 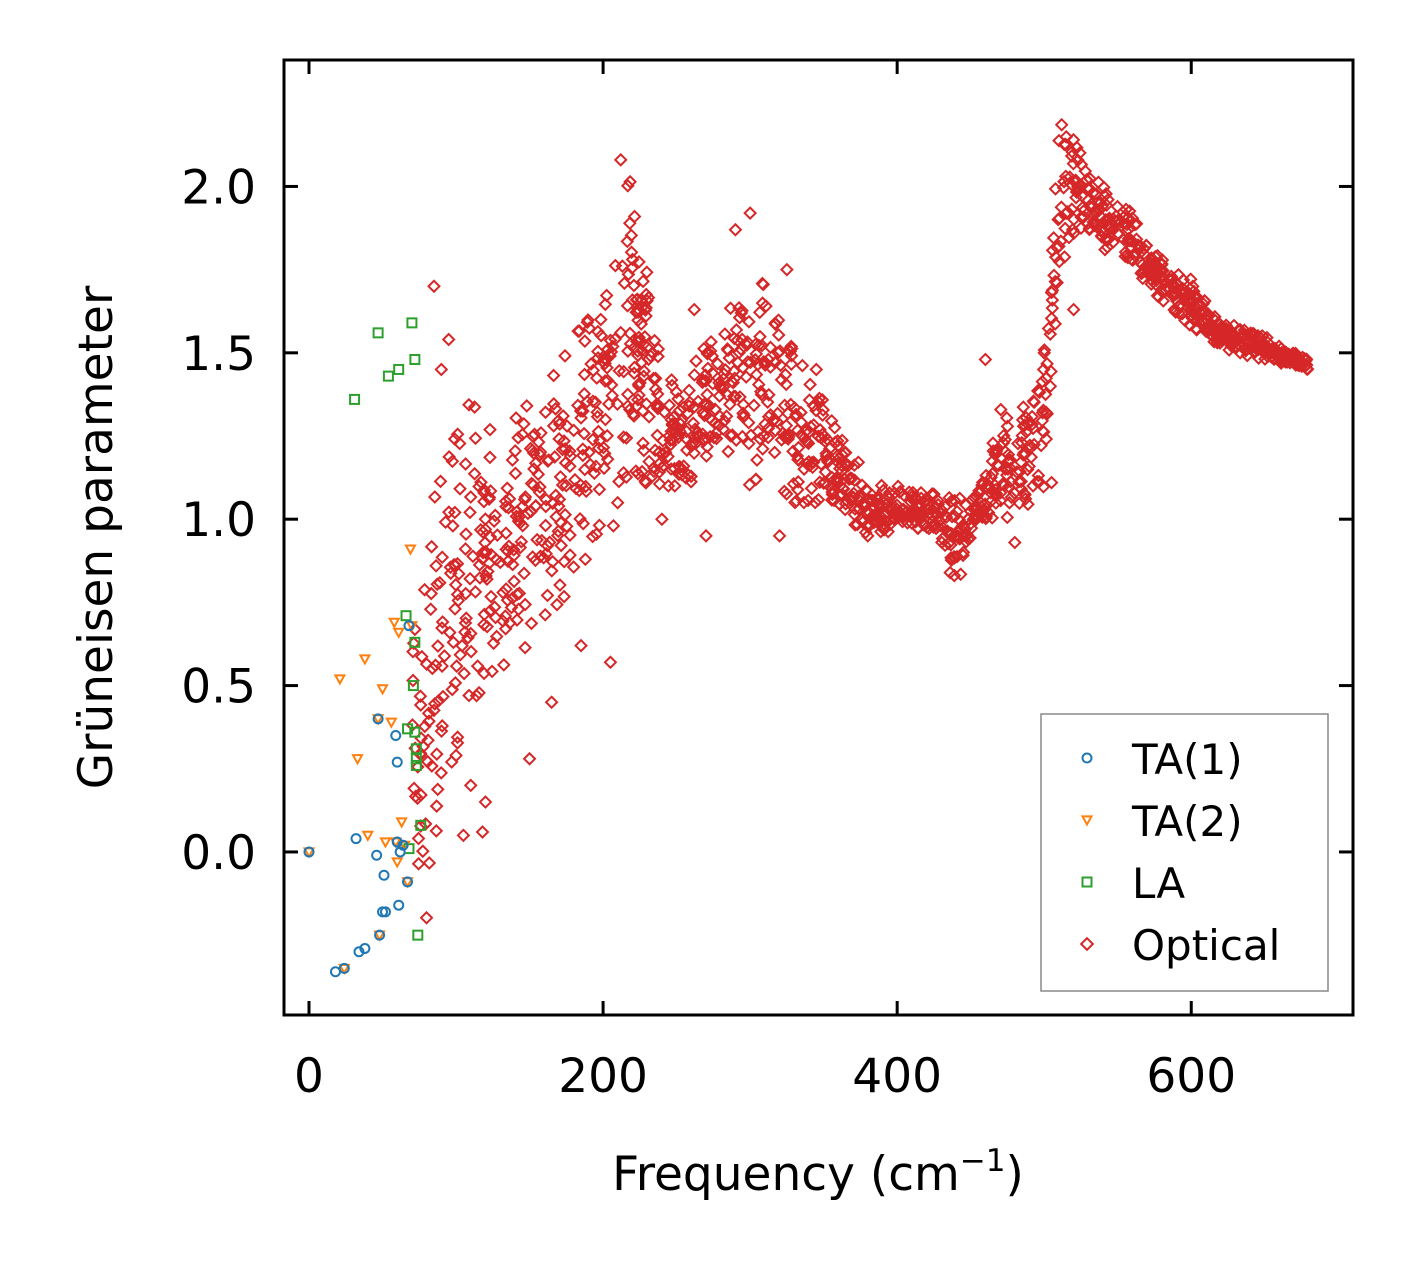 I want to click on legend-box, so click(x=1184, y=852).